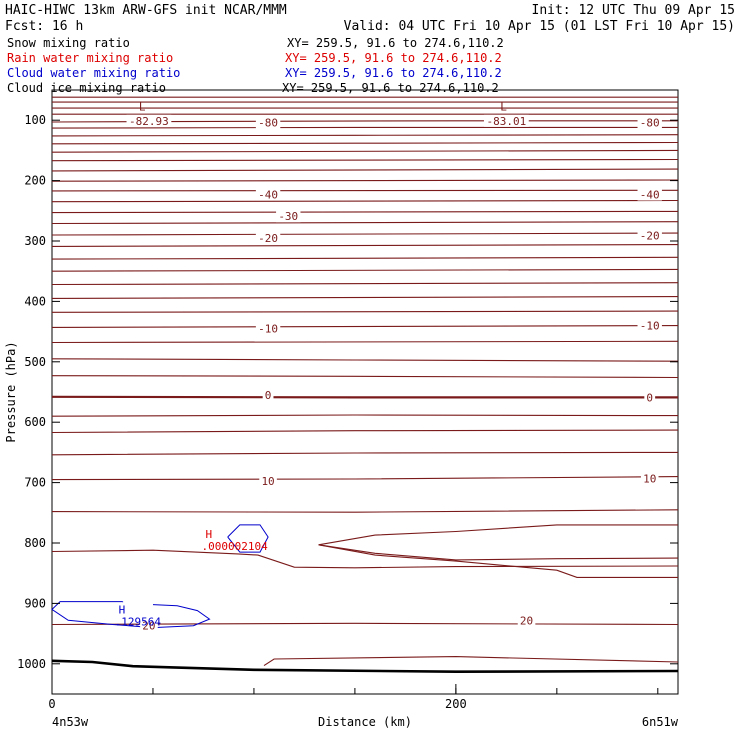  What do you see at coordinates (660, 722) in the screenshot?
I see `x-end-label: 6n51w` at bounding box center [660, 722].